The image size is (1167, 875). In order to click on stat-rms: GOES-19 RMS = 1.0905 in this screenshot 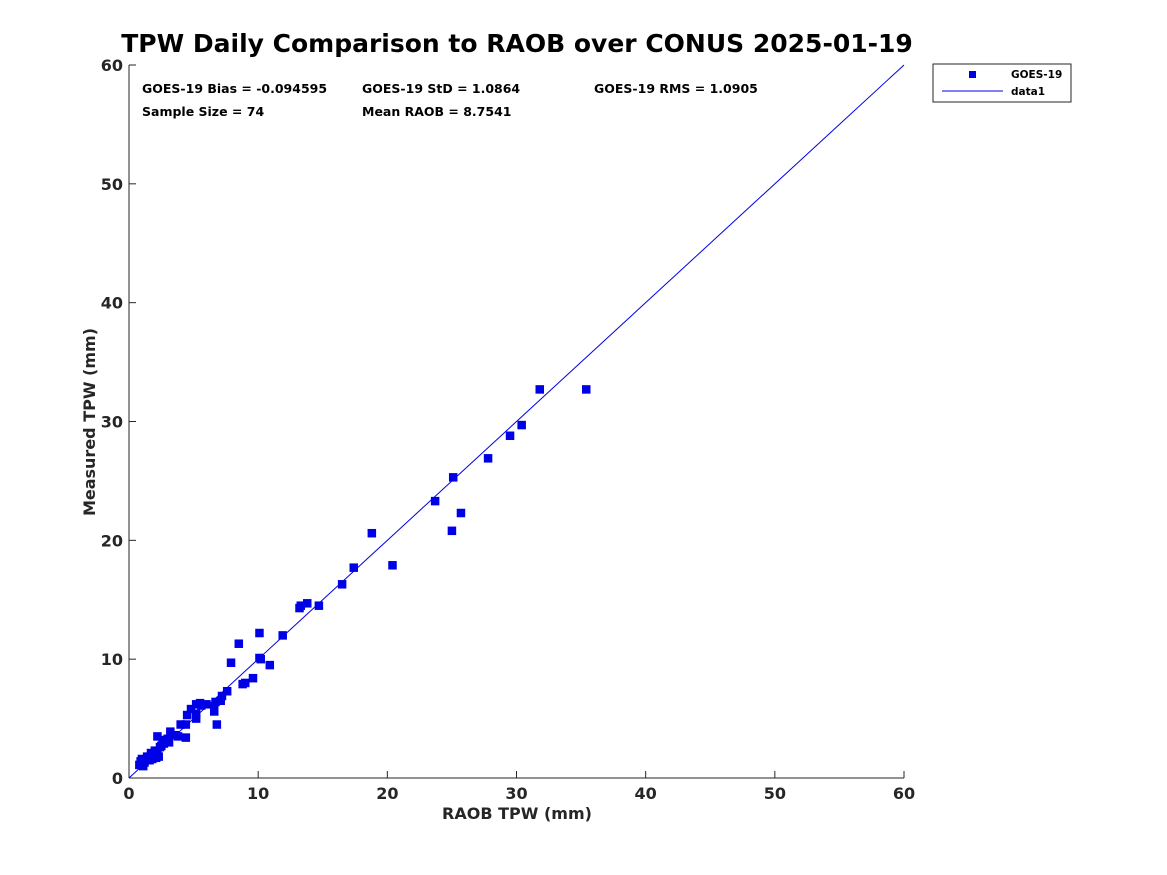, I will do `click(676, 88)`.